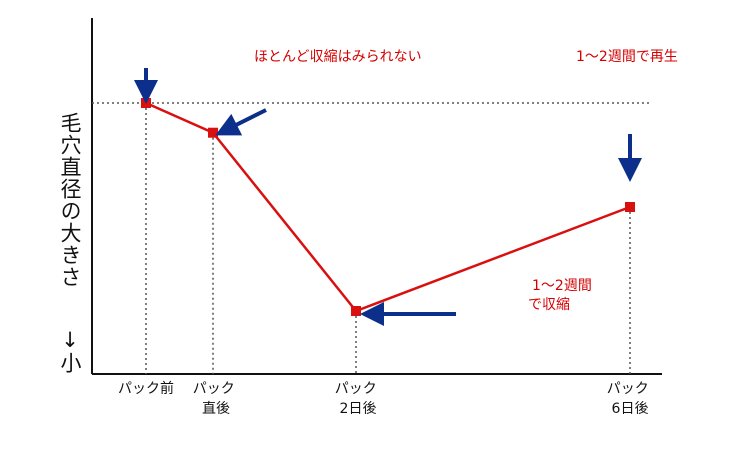 The width and height of the screenshot is (750, 452). What do you see at coordinates (70, 350) in the screenshot?
I see `y-axis-bottom-label: ↓小` at bounding box center [70, 350].